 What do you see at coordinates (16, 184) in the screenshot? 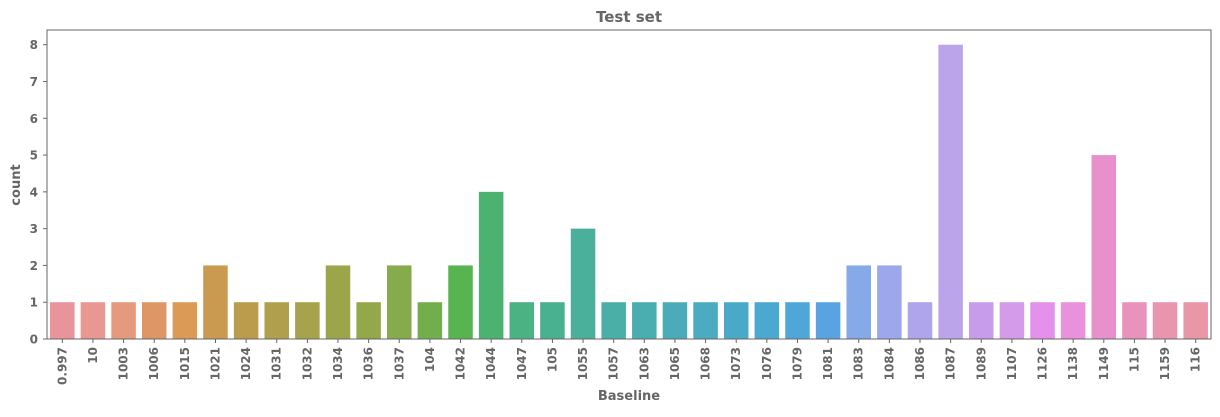
I see `y-axis-label: count` at bounding box center [16, 184].